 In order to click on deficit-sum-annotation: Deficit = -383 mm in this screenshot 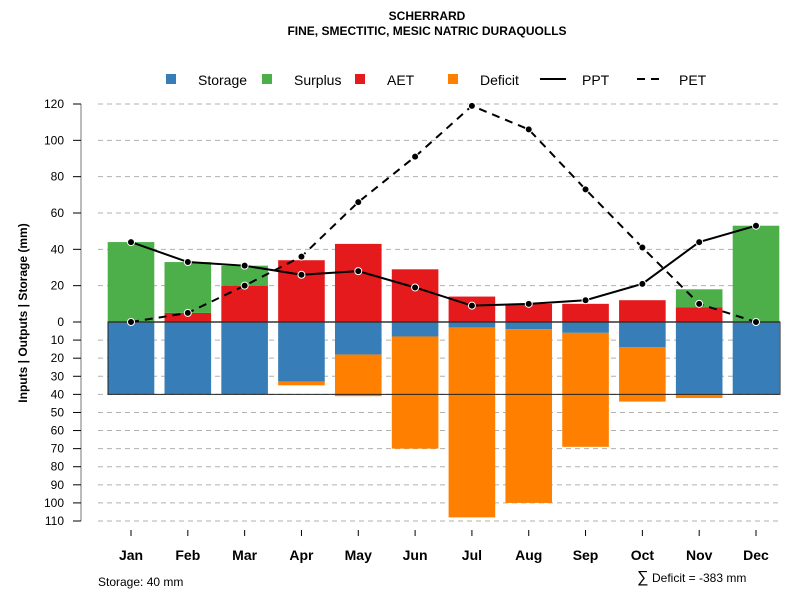, I will do `click(699, 578)`.